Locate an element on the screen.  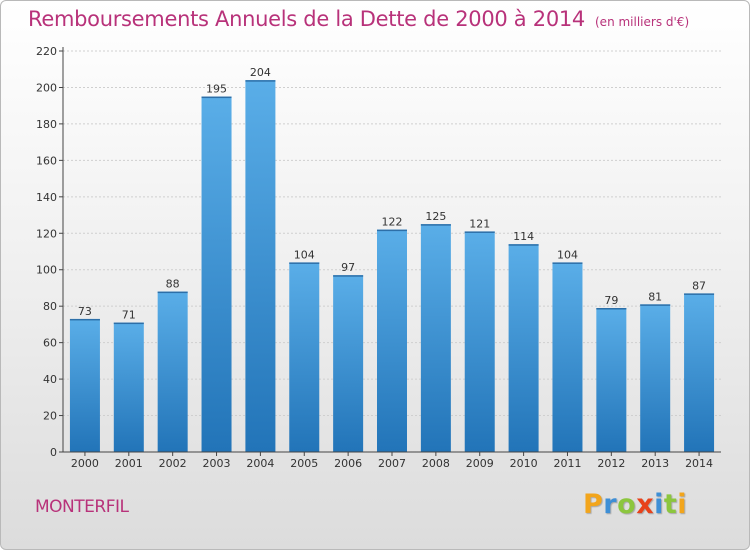
y-tick-label: 120 is located at coordinates (46, 233).